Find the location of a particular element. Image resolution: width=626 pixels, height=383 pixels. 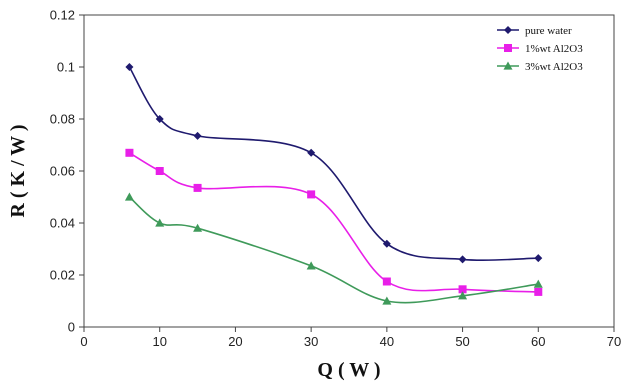

x-tick-label: 40 is located at coordinates (387, 341).